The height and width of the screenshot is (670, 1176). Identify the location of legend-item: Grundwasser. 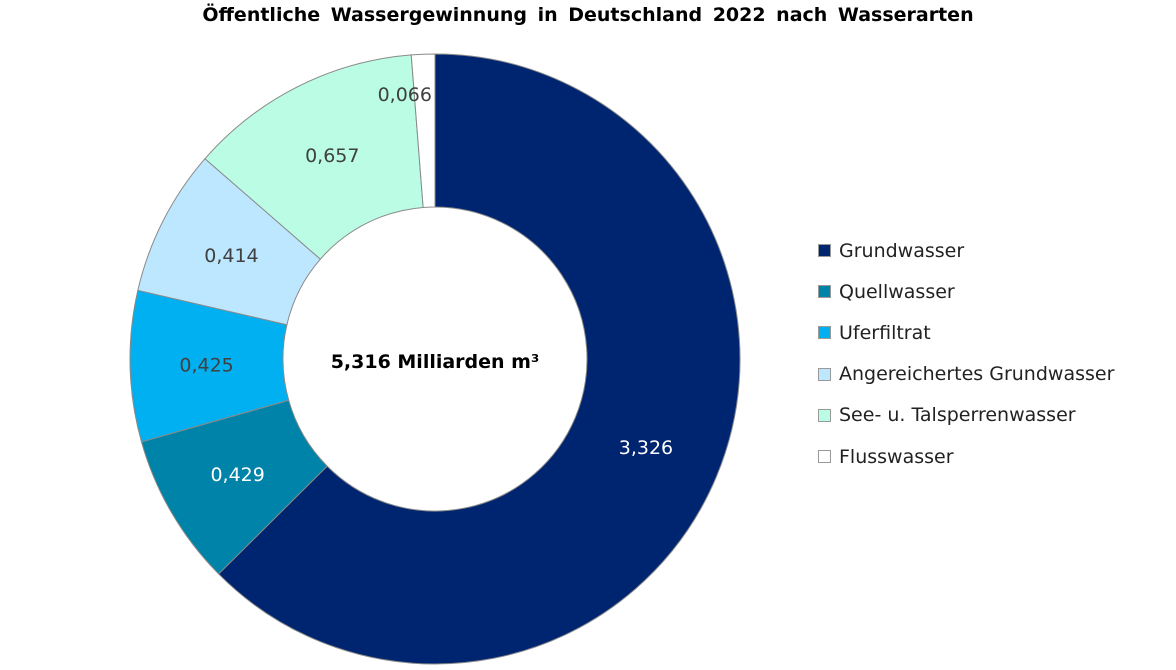
(966, 250).